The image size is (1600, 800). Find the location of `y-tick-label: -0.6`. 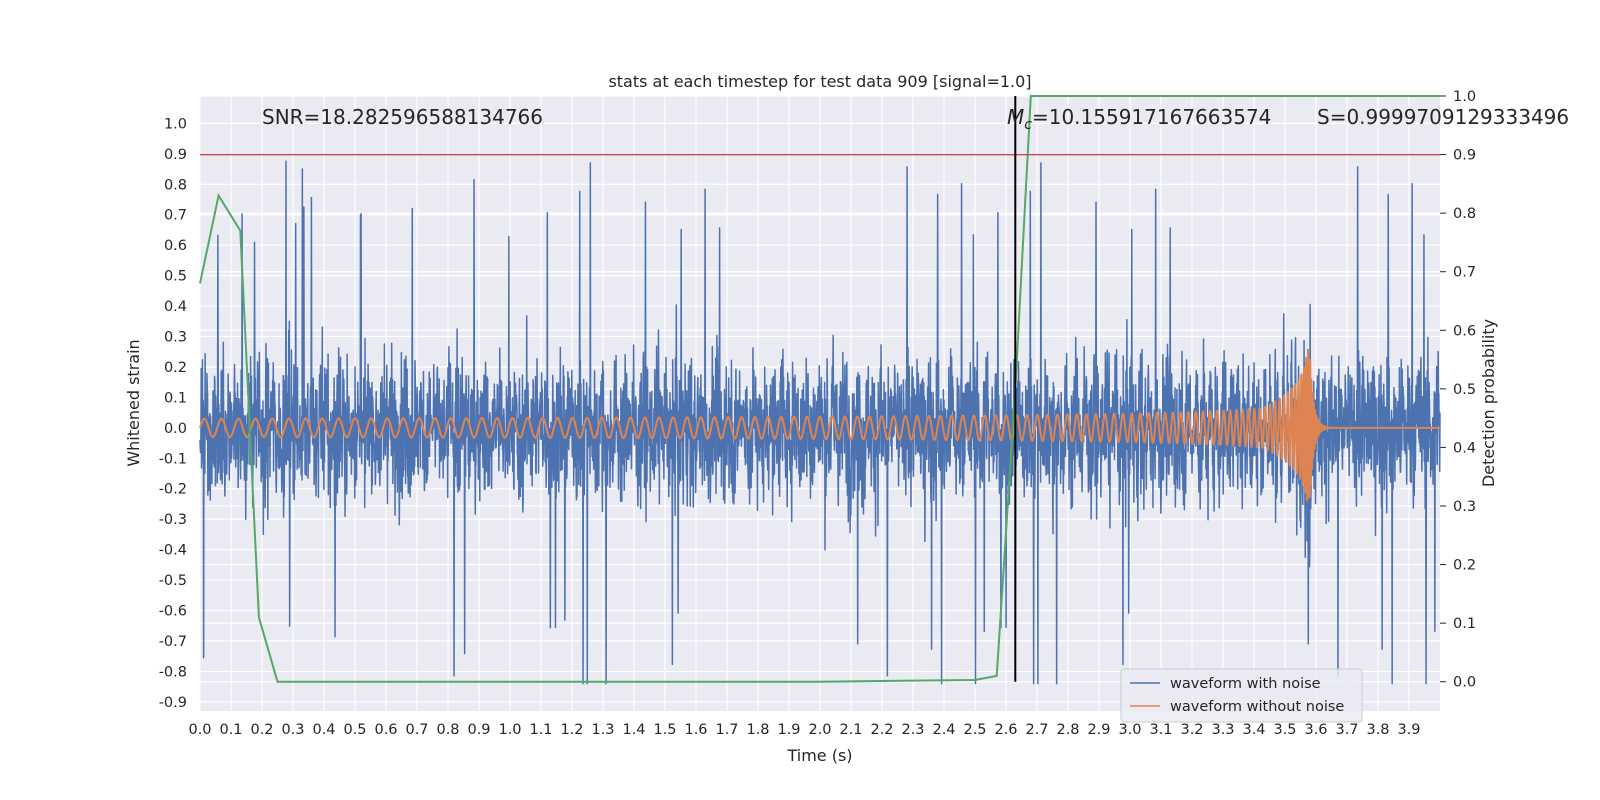

y-tick-label: -0.6 is located at coordinates (173, 612).